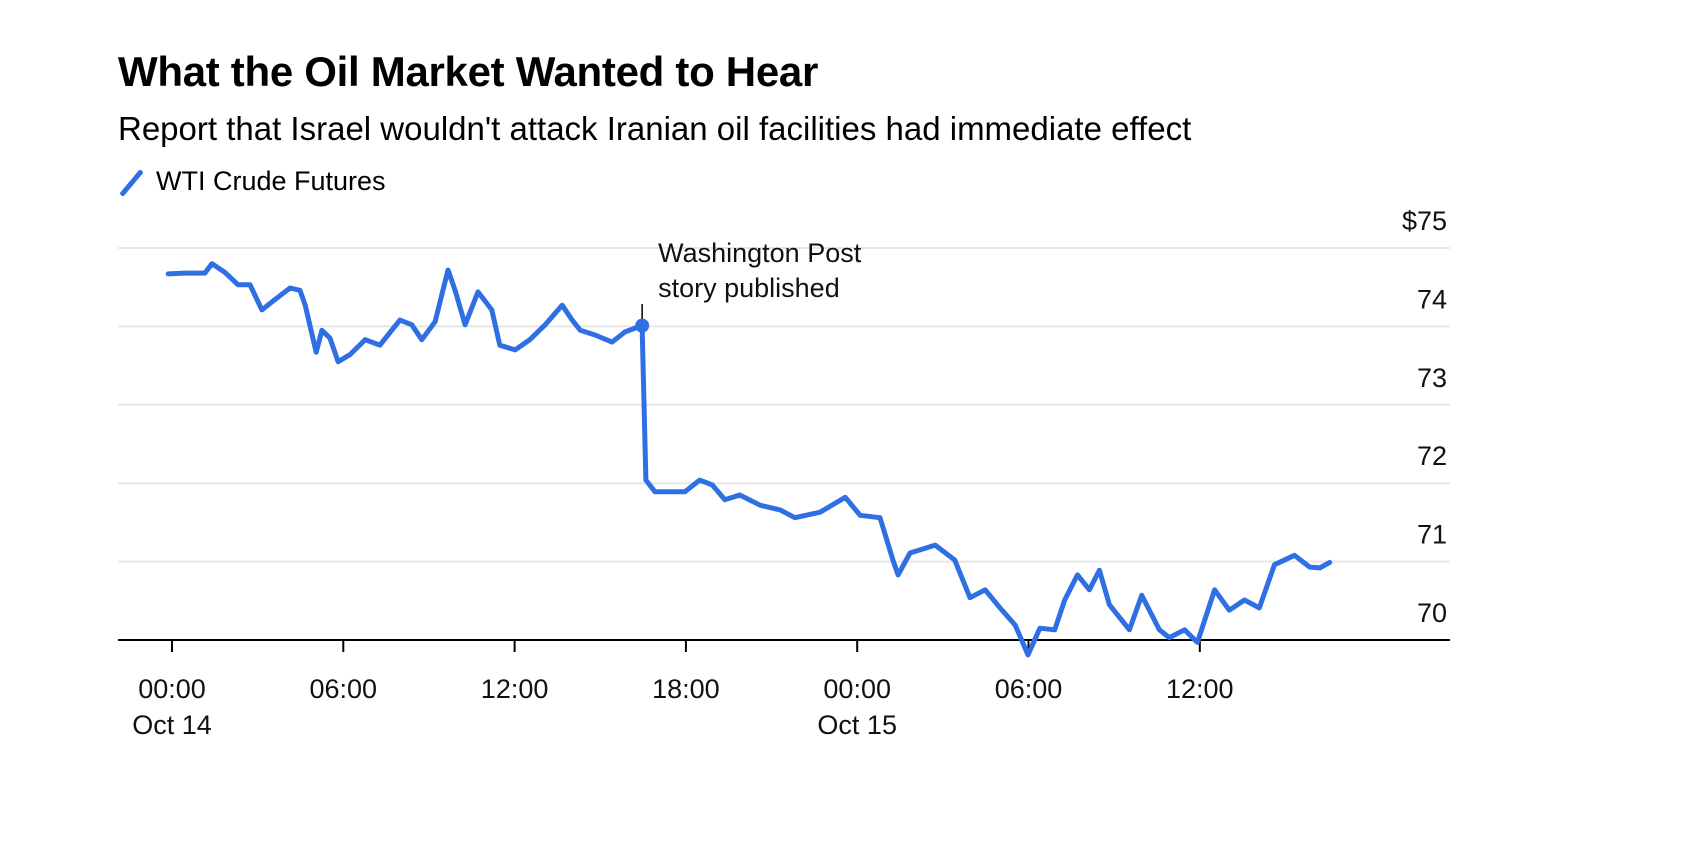 The height and width of the screenshot is (846, 1700). I want to click on annotation-text: story published, so click(749, 288).